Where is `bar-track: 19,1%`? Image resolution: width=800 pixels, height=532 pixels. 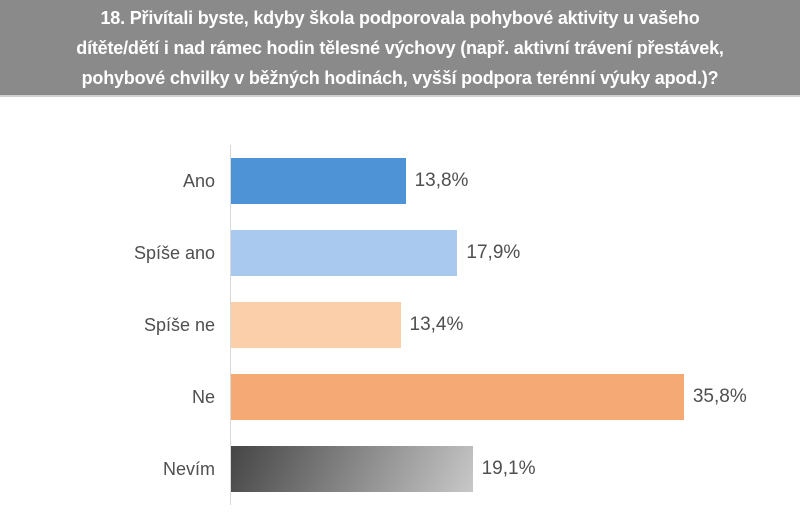
bar-track: 19,1% is located at coordinates (515, 469).